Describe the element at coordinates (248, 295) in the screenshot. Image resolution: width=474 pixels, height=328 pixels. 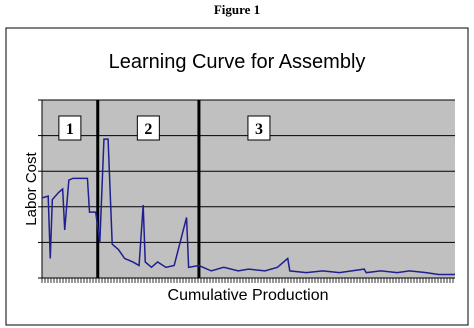
I see `x-axis-label: Cumulative Production` at that location.